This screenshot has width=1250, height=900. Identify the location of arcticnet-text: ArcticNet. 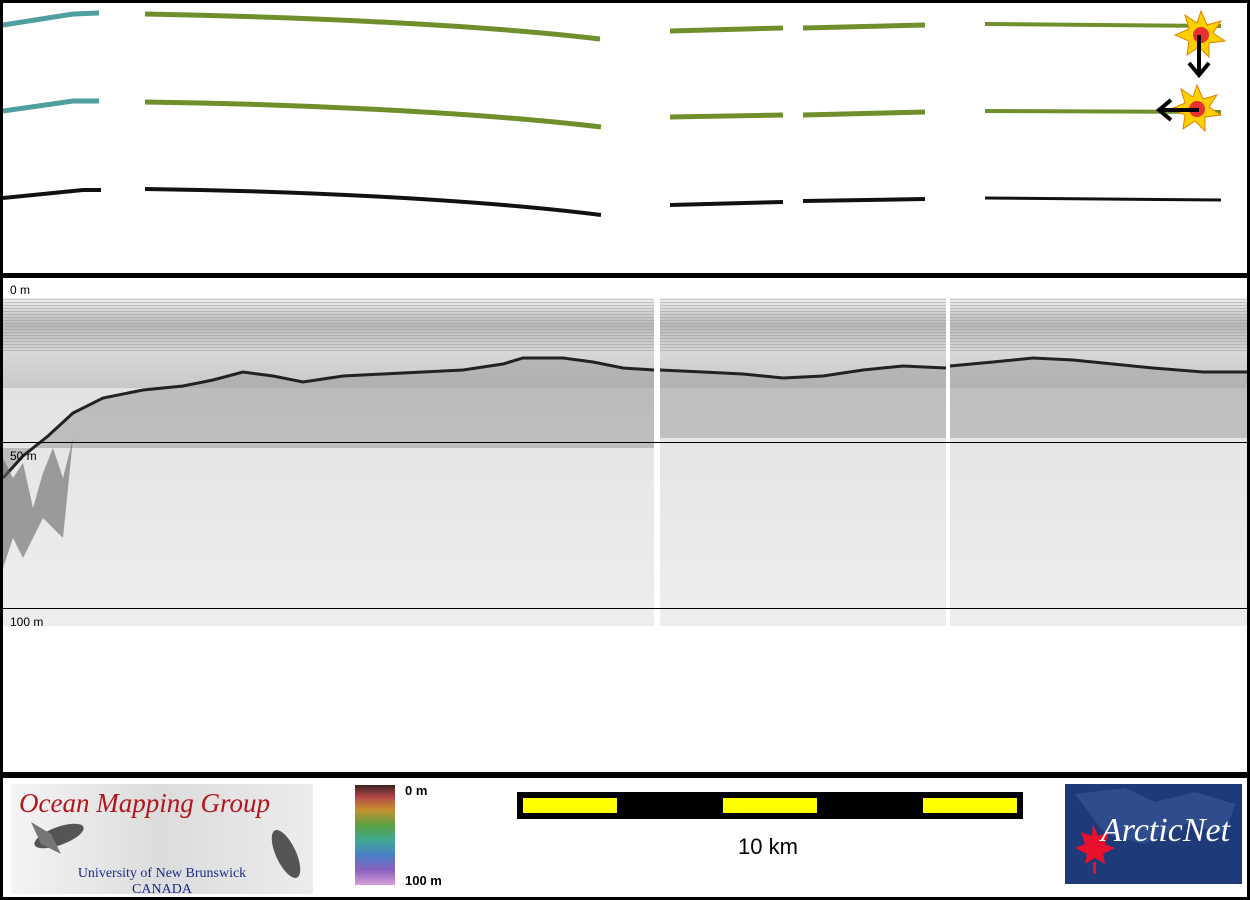
(1166, 830).